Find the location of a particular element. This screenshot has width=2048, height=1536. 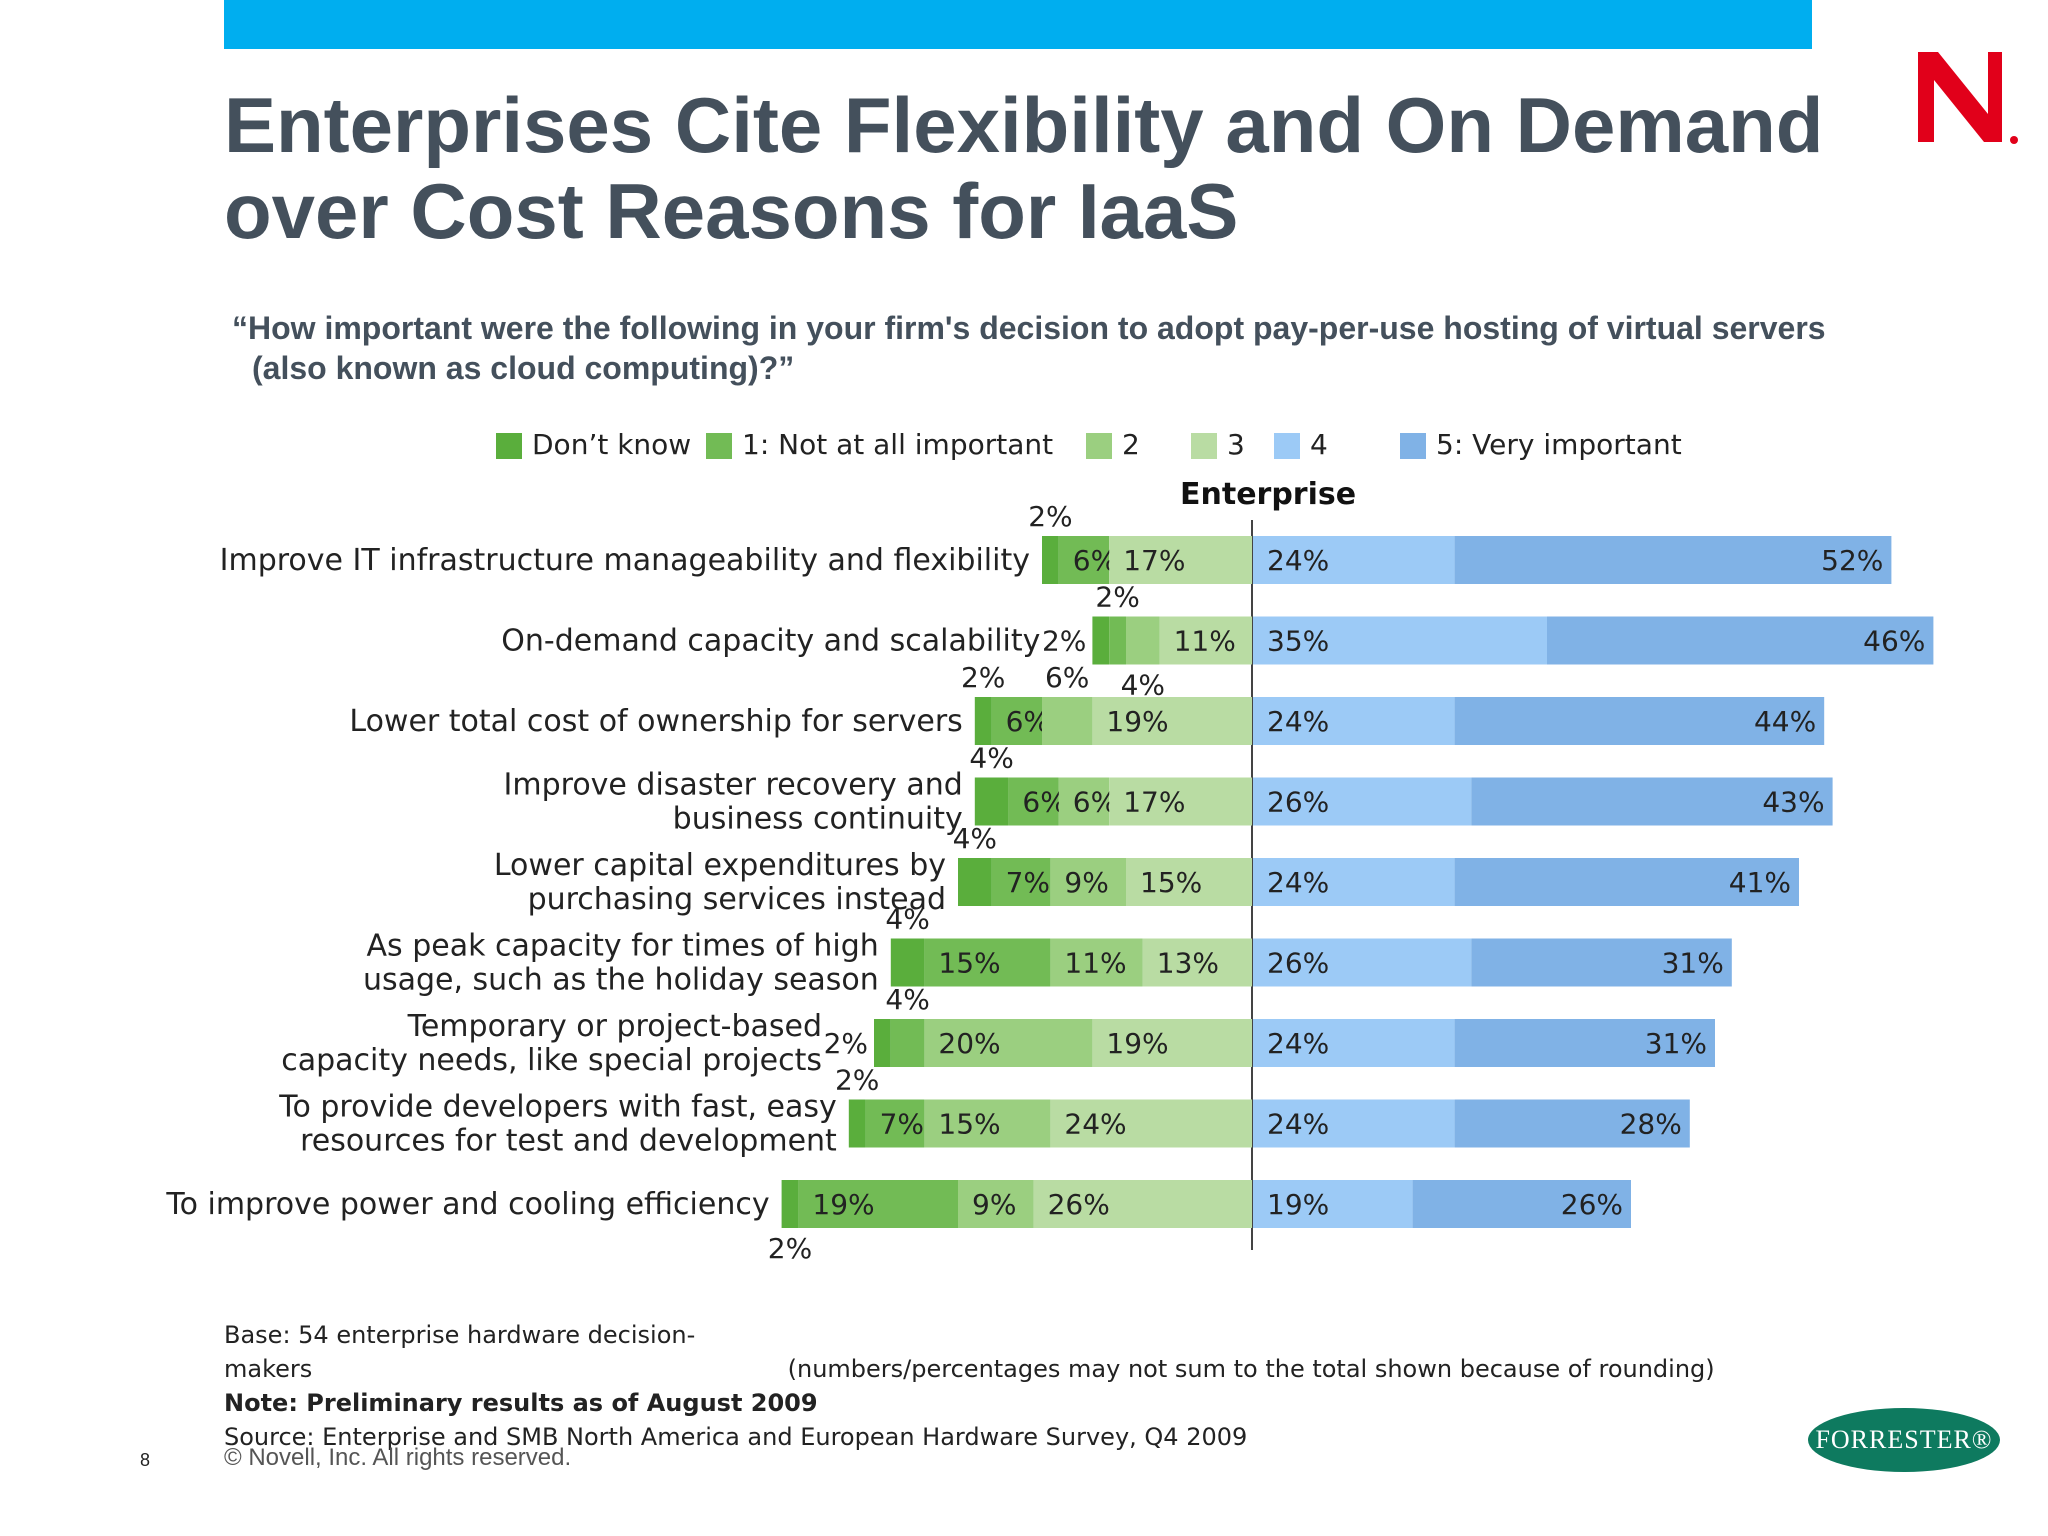

data-label: 9% is located at coordinates (994, 1204).